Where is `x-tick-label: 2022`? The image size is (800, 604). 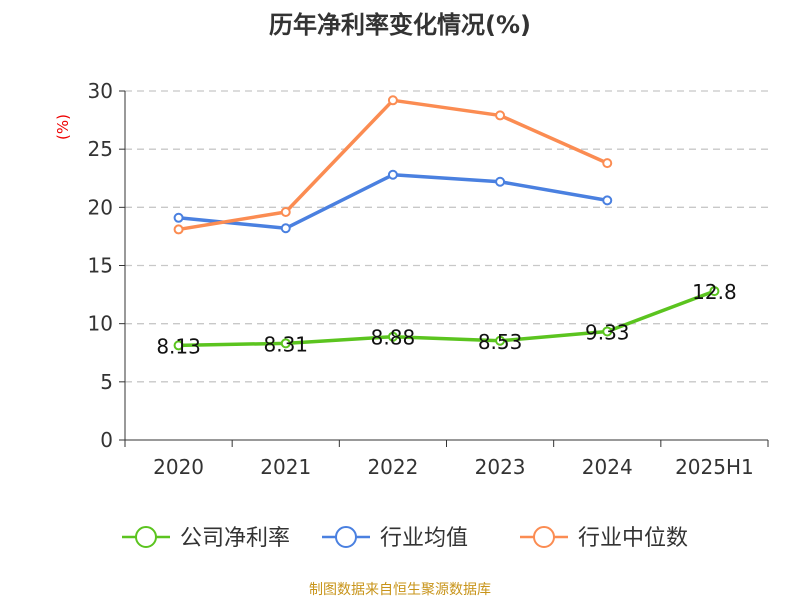
x-tick-label: 2022 is located at coordinates (392, 467).